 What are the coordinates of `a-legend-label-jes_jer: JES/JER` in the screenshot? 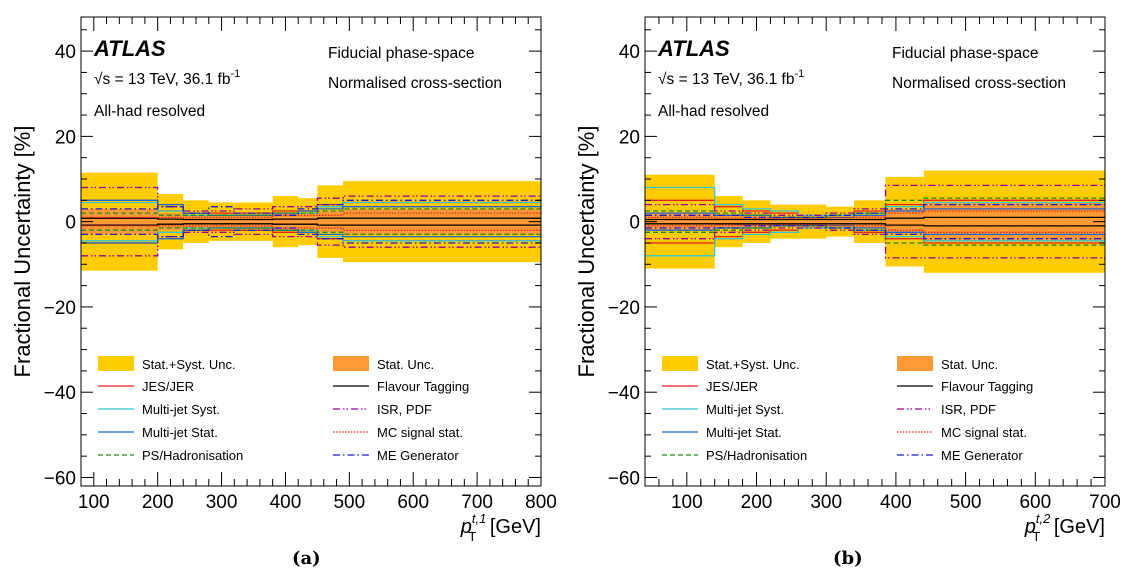 It's located at (168, 386).